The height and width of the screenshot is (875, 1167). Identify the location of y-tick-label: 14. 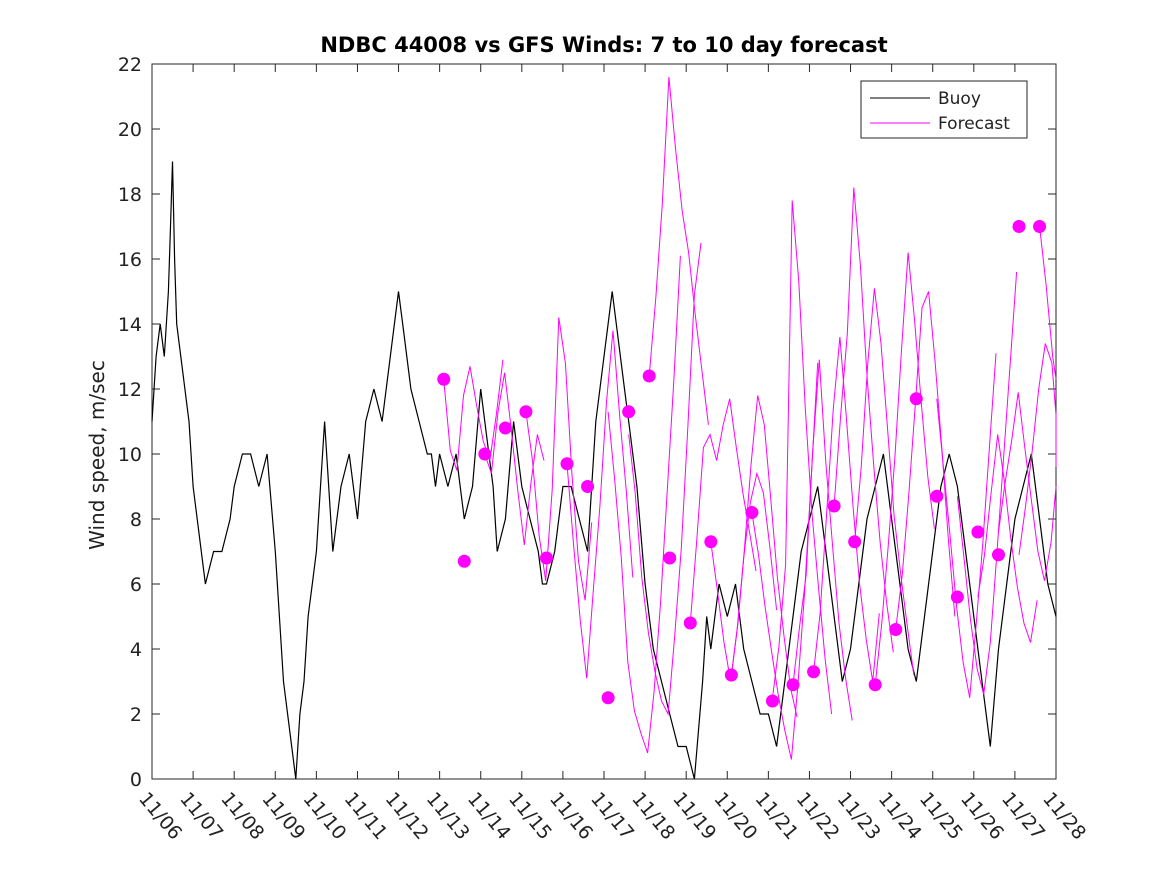
(130, 325).